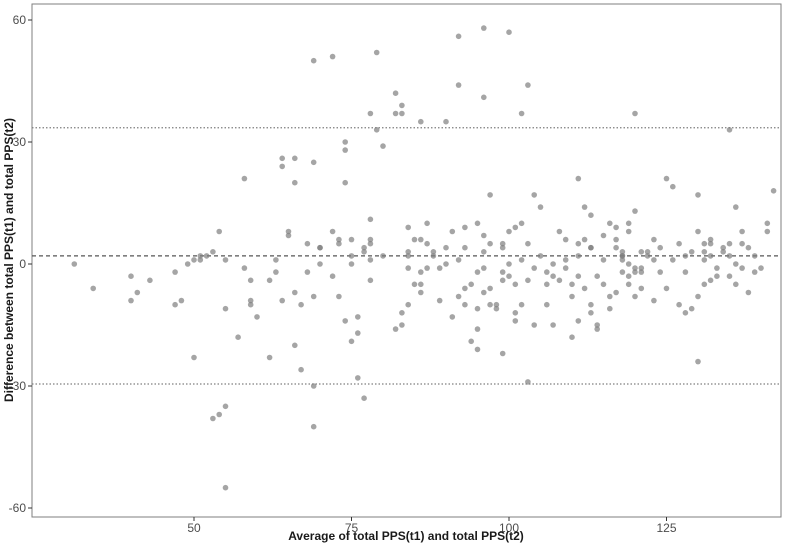 This screenshot has height=547, width=786. What do you see at coordinates (18, 386) in the screenshot?
I see `y-tick-label: -30` at bounding box center [18, 386].